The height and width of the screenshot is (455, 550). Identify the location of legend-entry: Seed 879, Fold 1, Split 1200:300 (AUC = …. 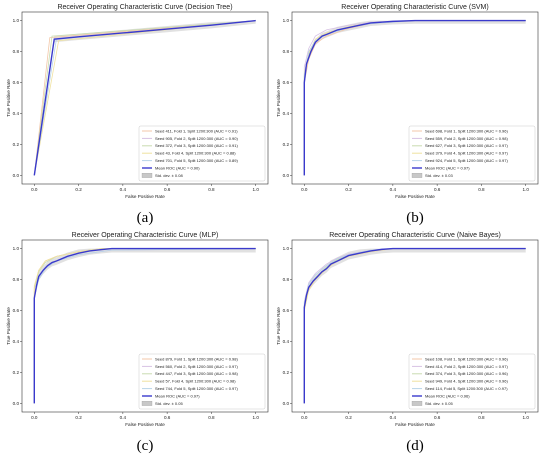
(196, 358).